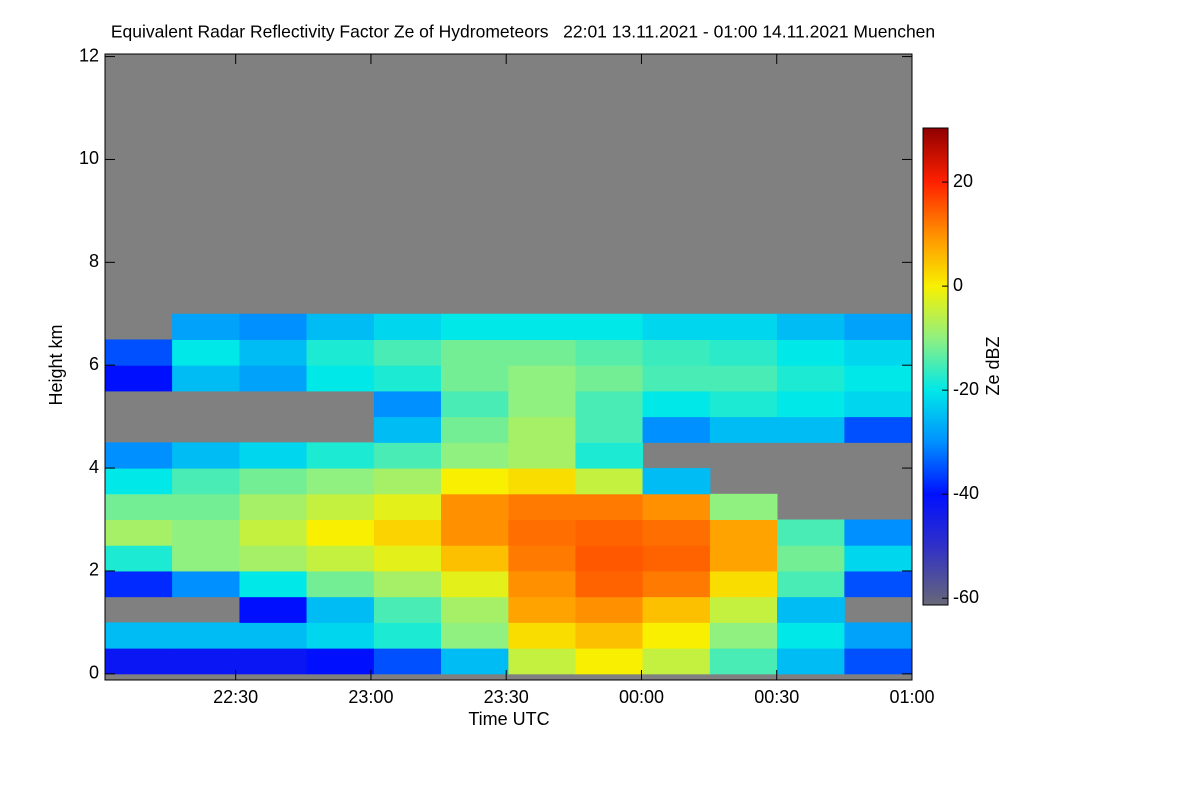 The width and height of the screenshot is (1200, 800). What do you see at coordinates (506, 697) in the screenshot?
I see `x-tick-label: 23:30` at bounding box center [506, 697].